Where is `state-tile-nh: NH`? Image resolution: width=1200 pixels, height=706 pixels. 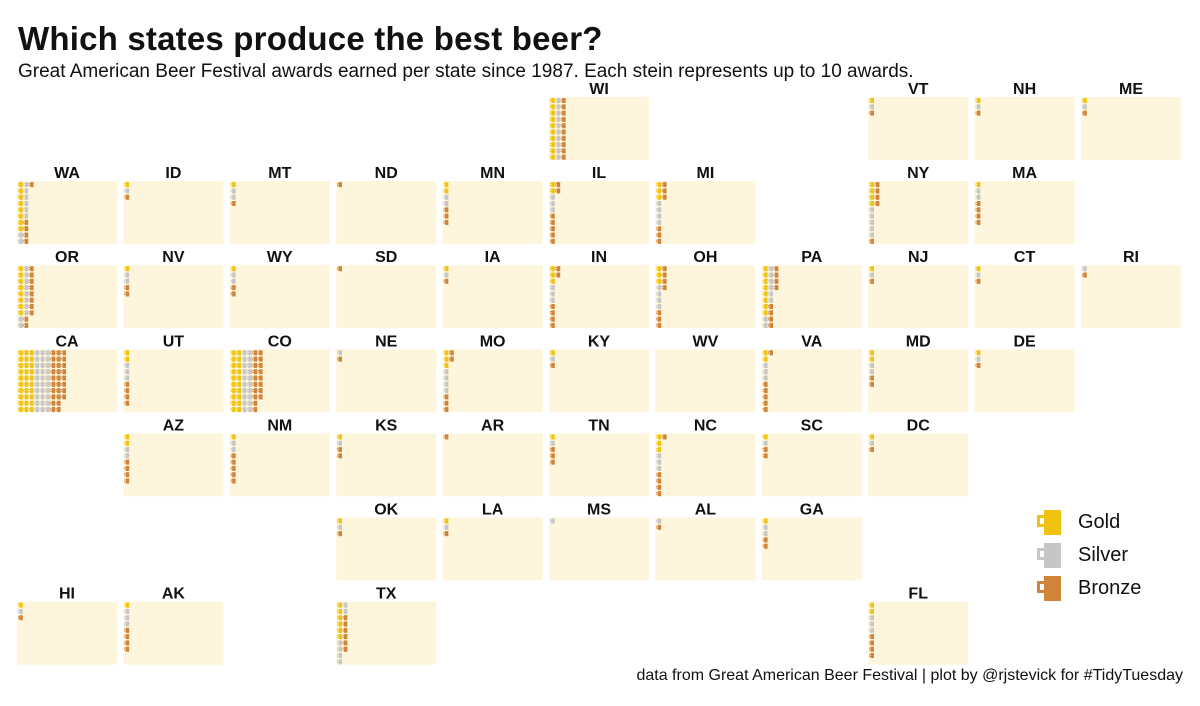 state-tile-nh: NH is located at coordinates (1024, 120).